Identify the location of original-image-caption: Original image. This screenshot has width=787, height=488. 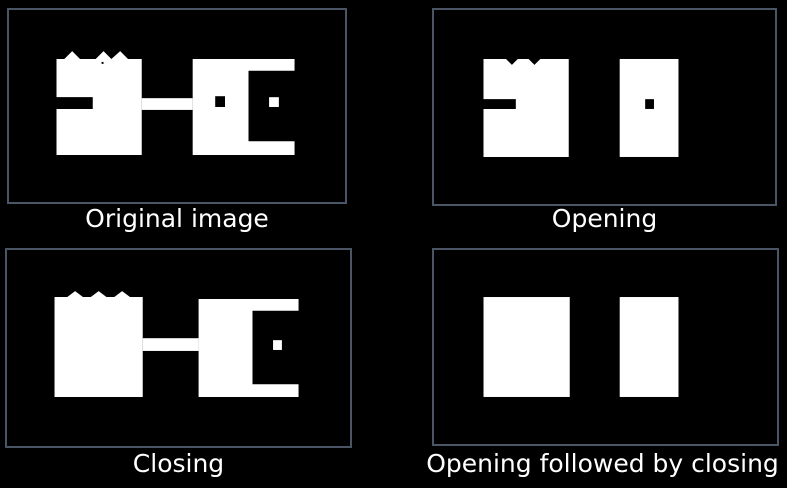
(177, 218).